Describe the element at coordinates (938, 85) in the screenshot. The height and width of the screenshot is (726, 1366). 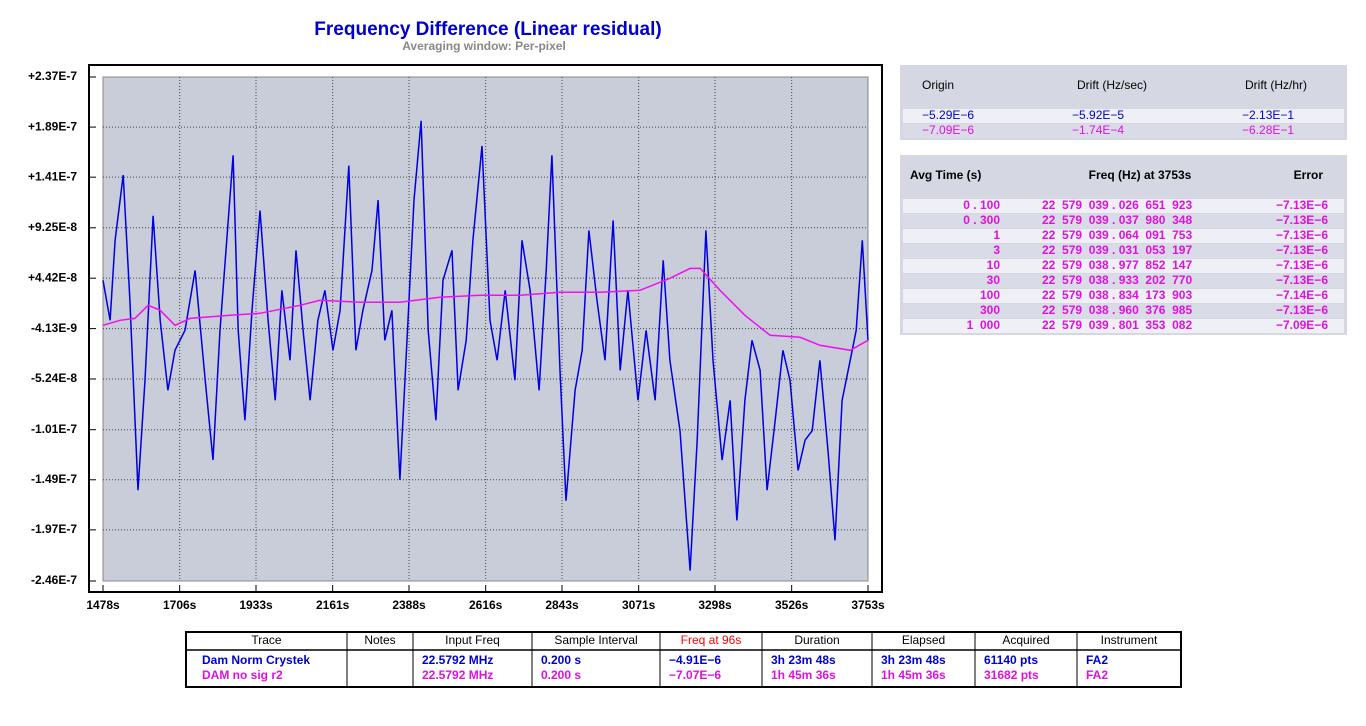
I see `table-header: Origin` at that location.